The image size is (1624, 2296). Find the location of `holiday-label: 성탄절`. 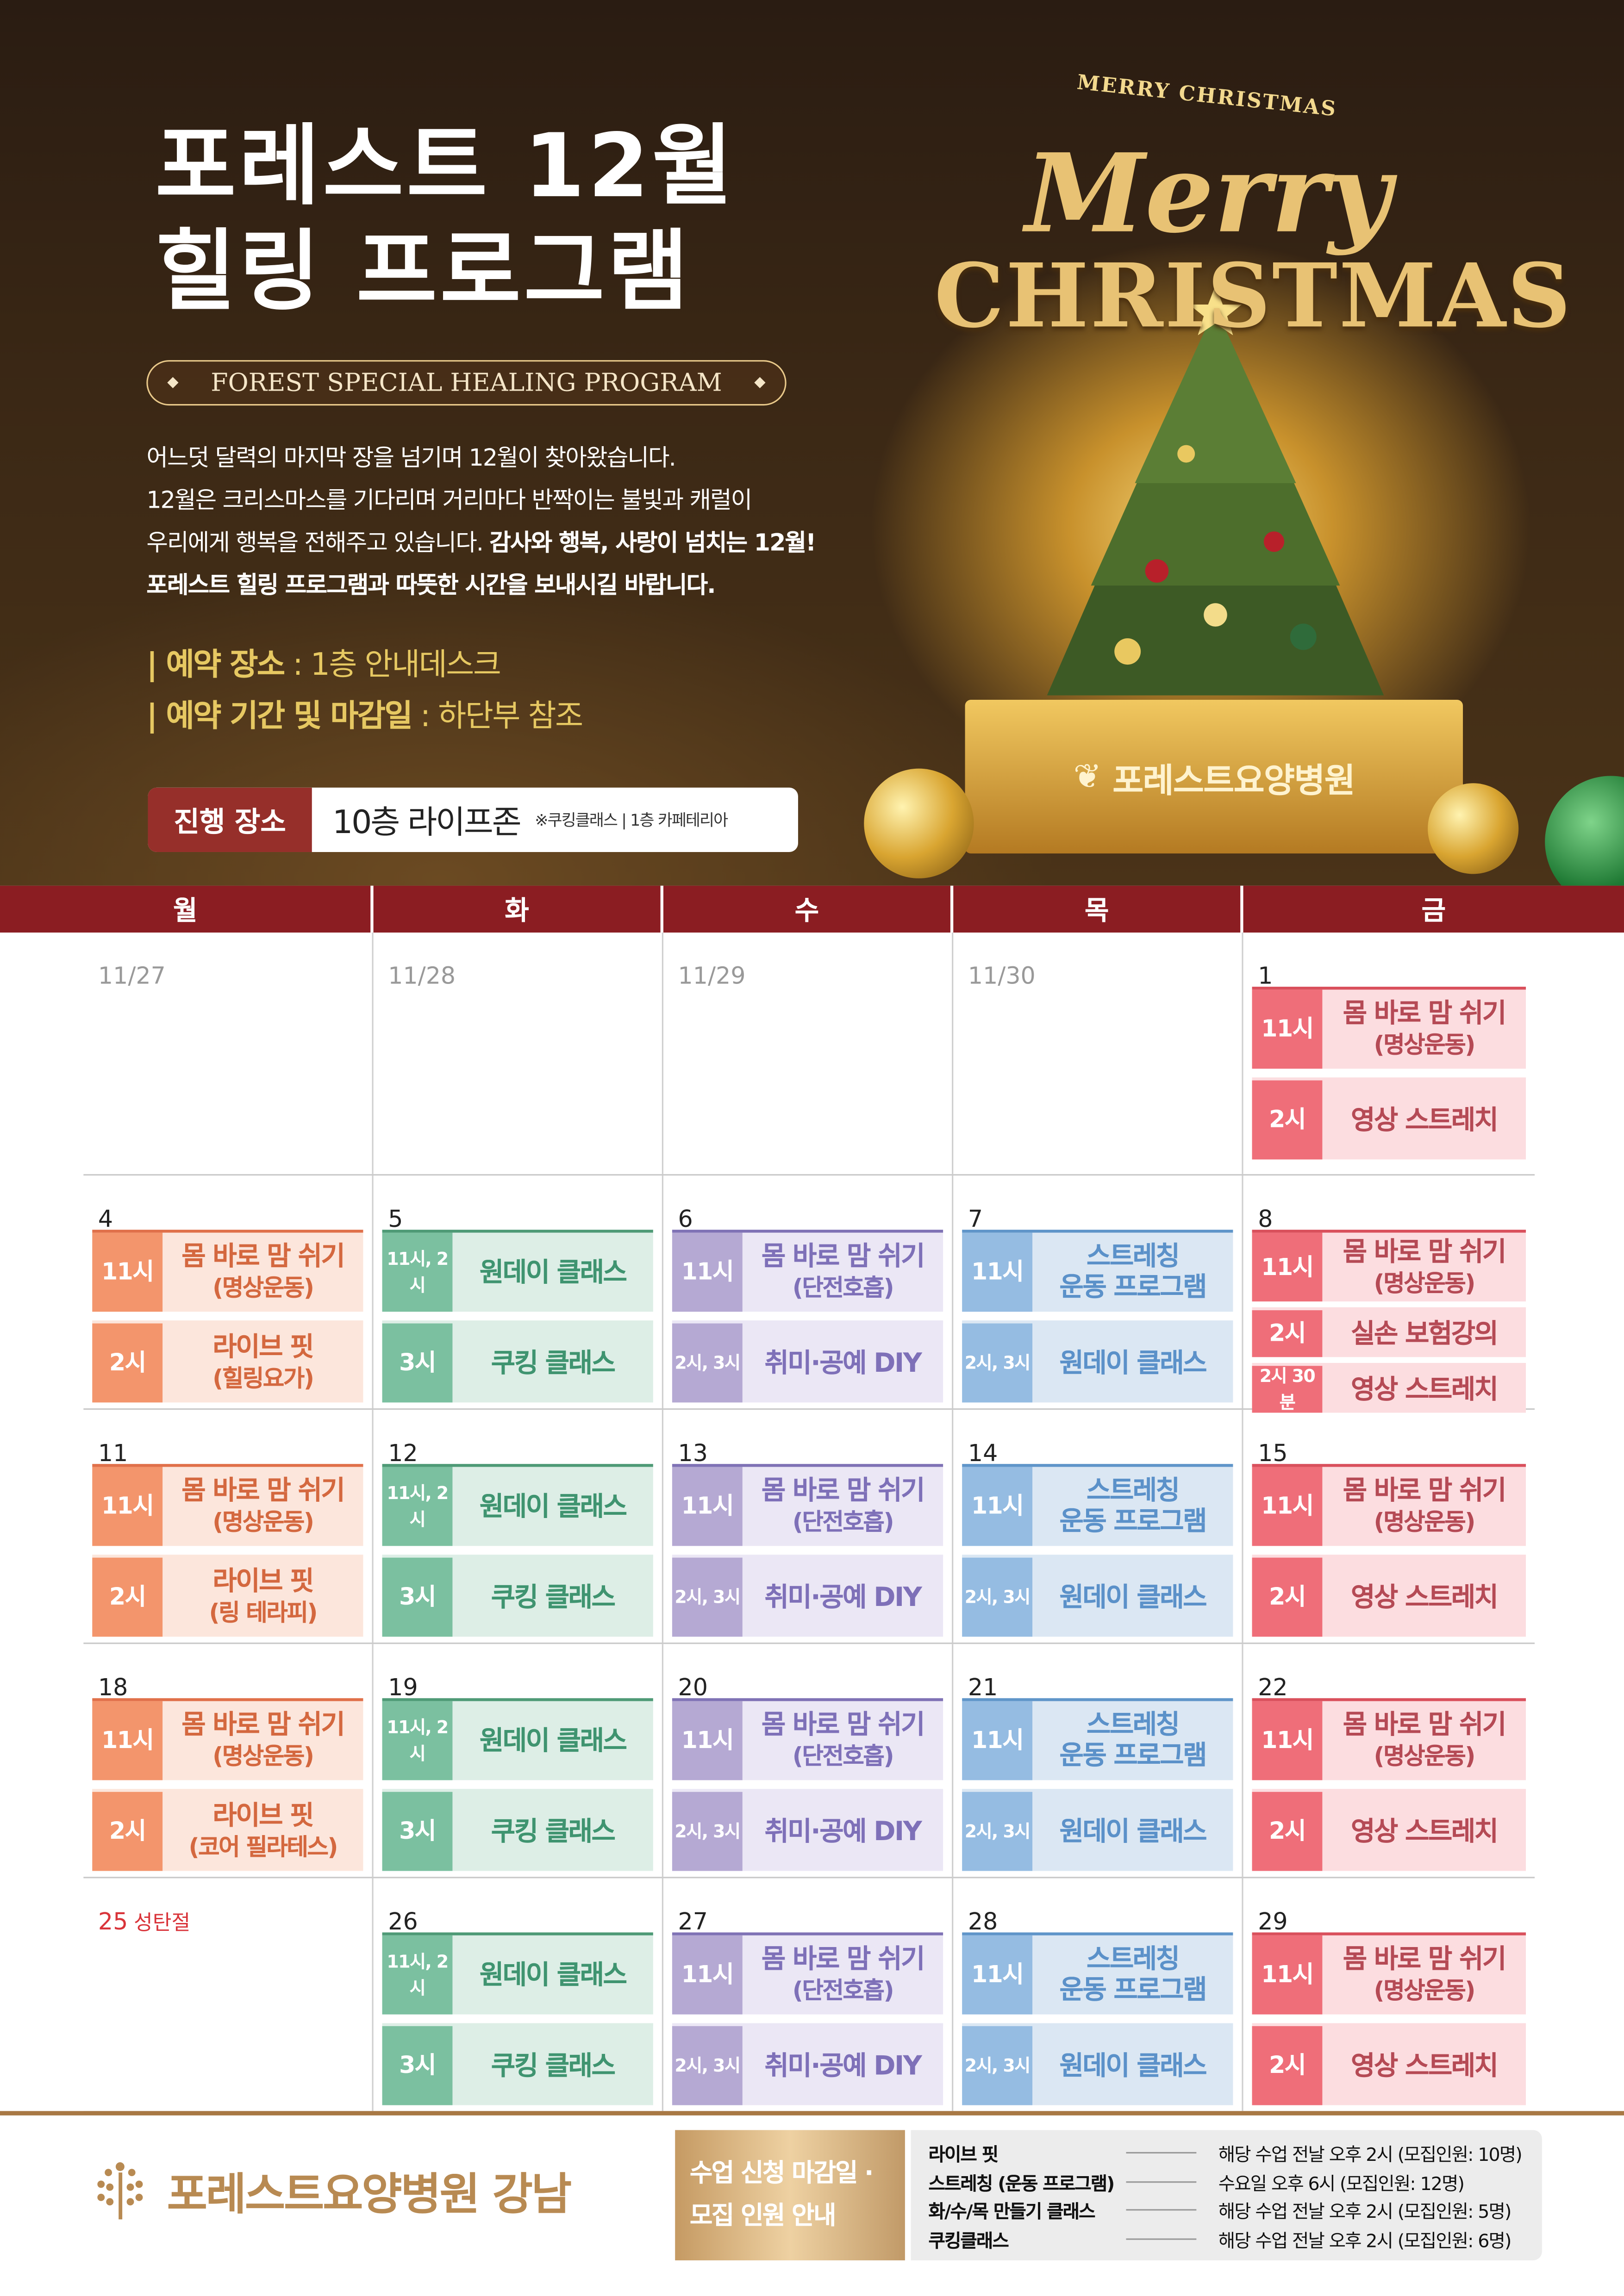

holiday-label: 성탄절 is located at coordinates (162, 1923).